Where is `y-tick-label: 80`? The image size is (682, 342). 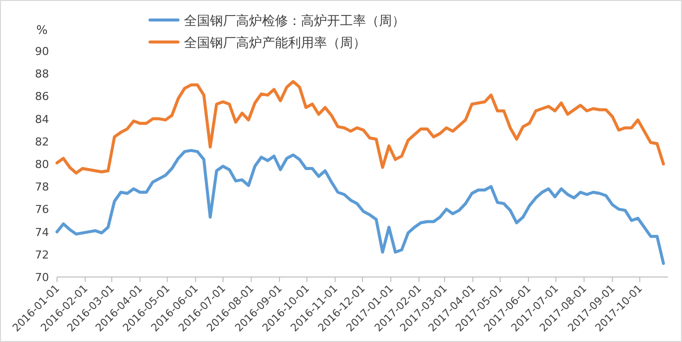 y-tick-label: 80 is located at coordinates (42, 164).